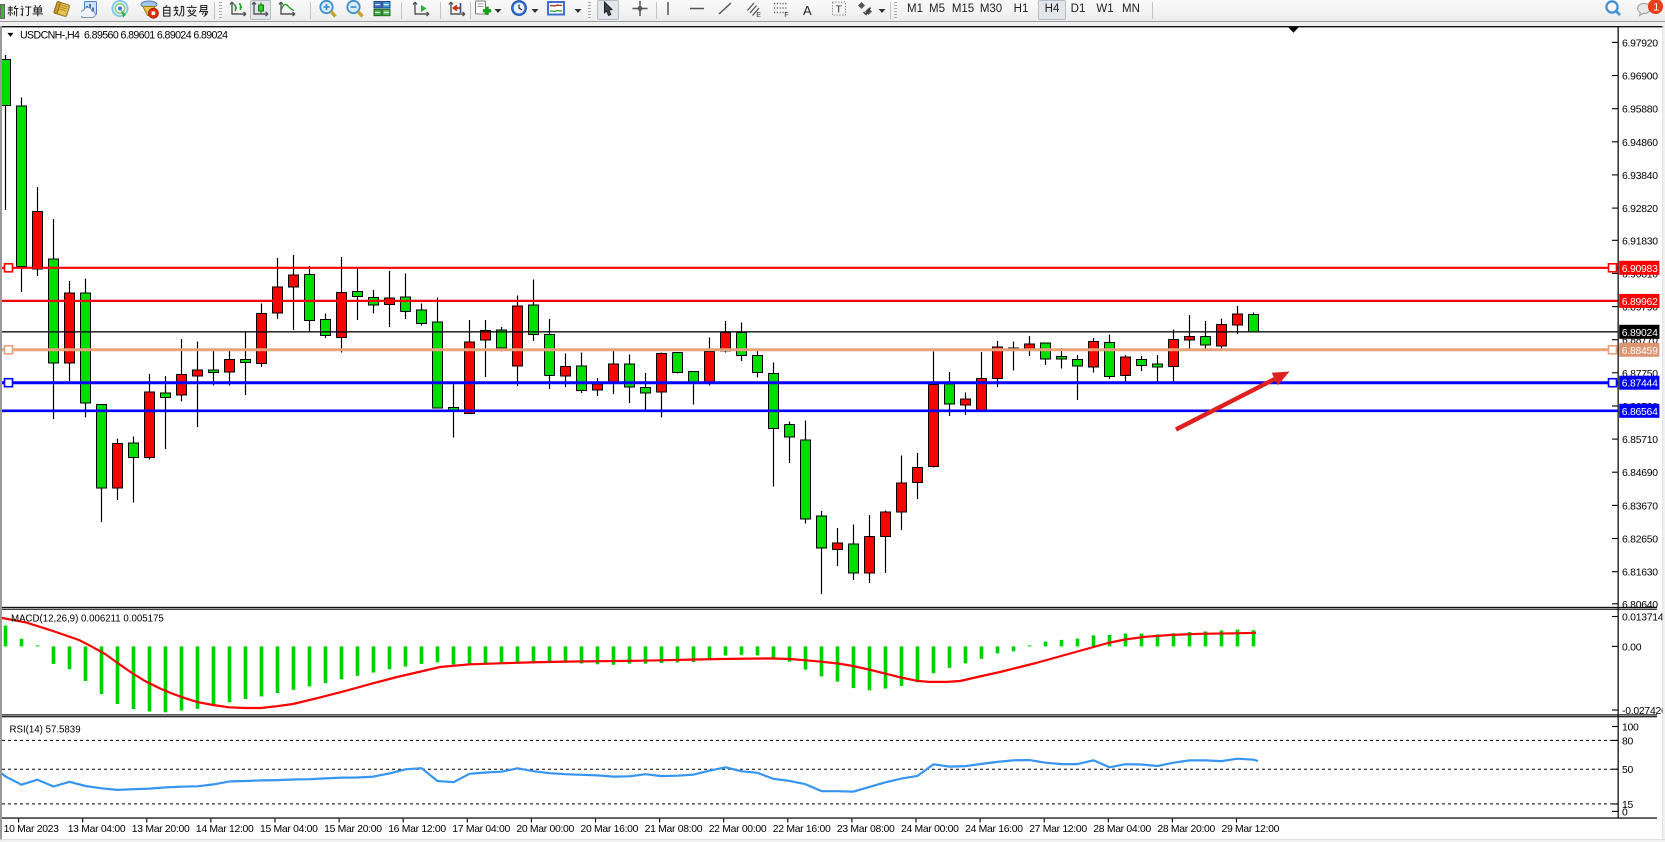 This screenshot has width=1665, height=842. Describe the element at coordinates (1628, 741) in the screenshot. I see `svg-text: 80` at that location.